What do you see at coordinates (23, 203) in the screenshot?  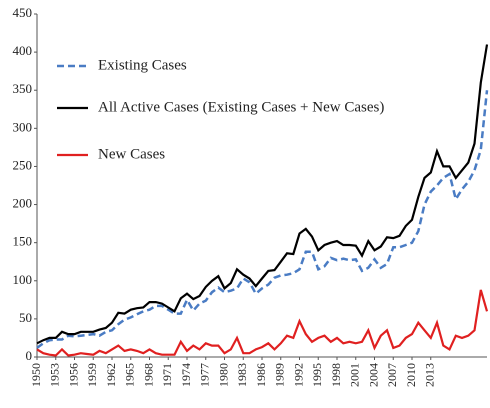 I see `y-tick-label: 200` at bounding box center [23, 203].